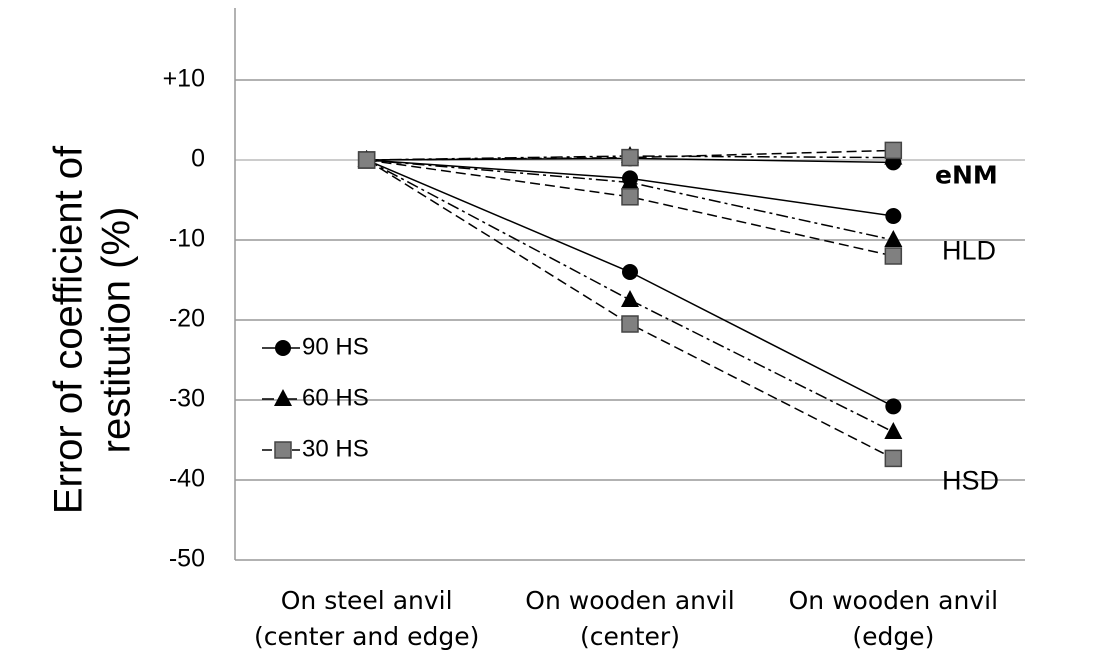  I want to click on legend-label: 90 HS, so click(335, 346).